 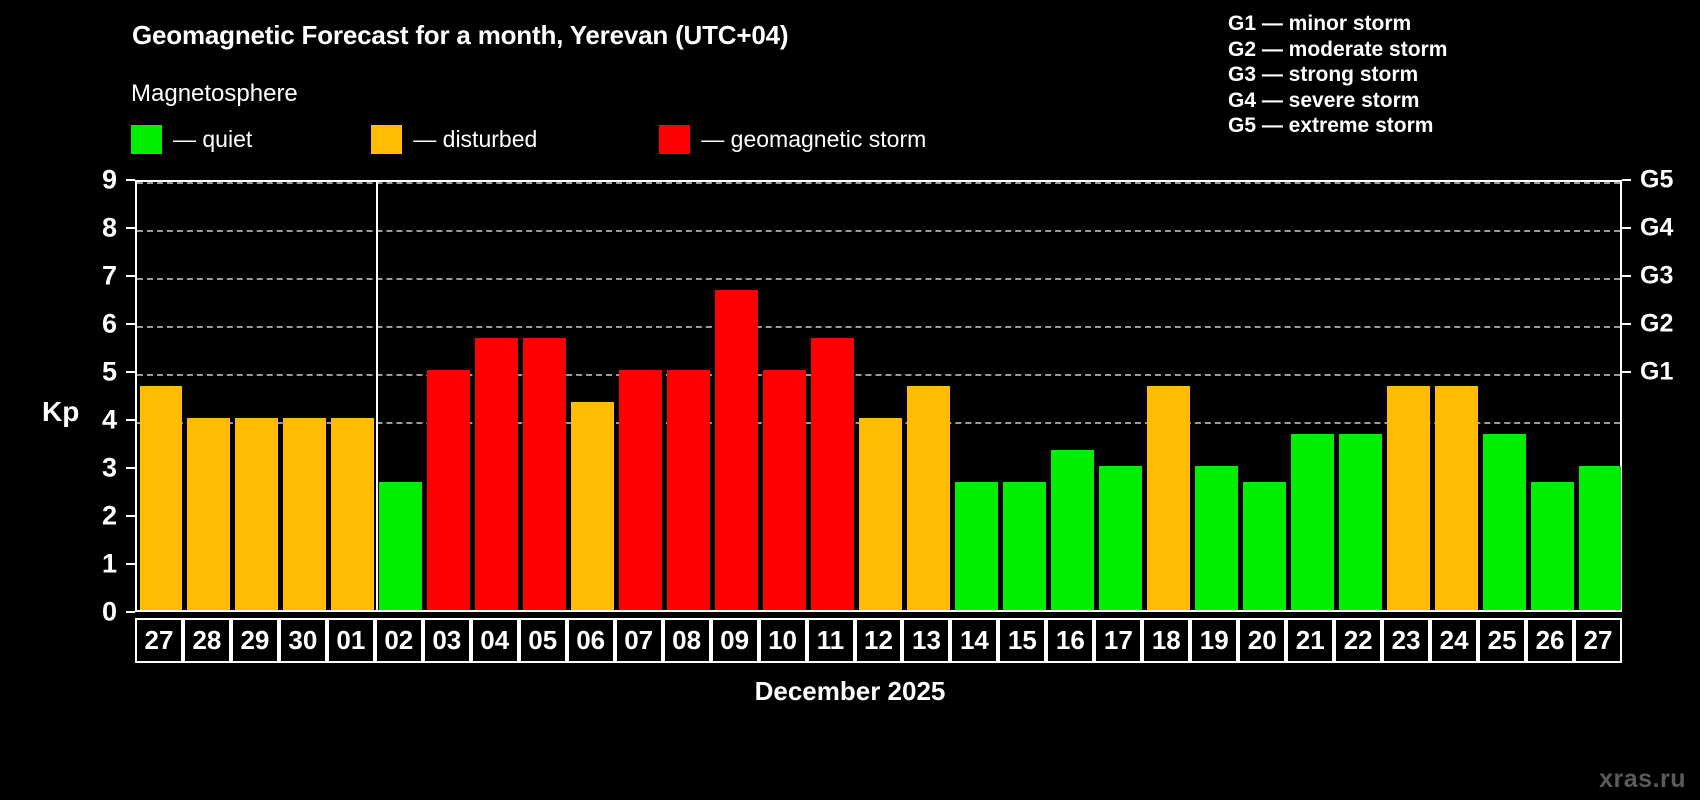 I want to click on day-label-15: 12, so click(x=878, y=640).